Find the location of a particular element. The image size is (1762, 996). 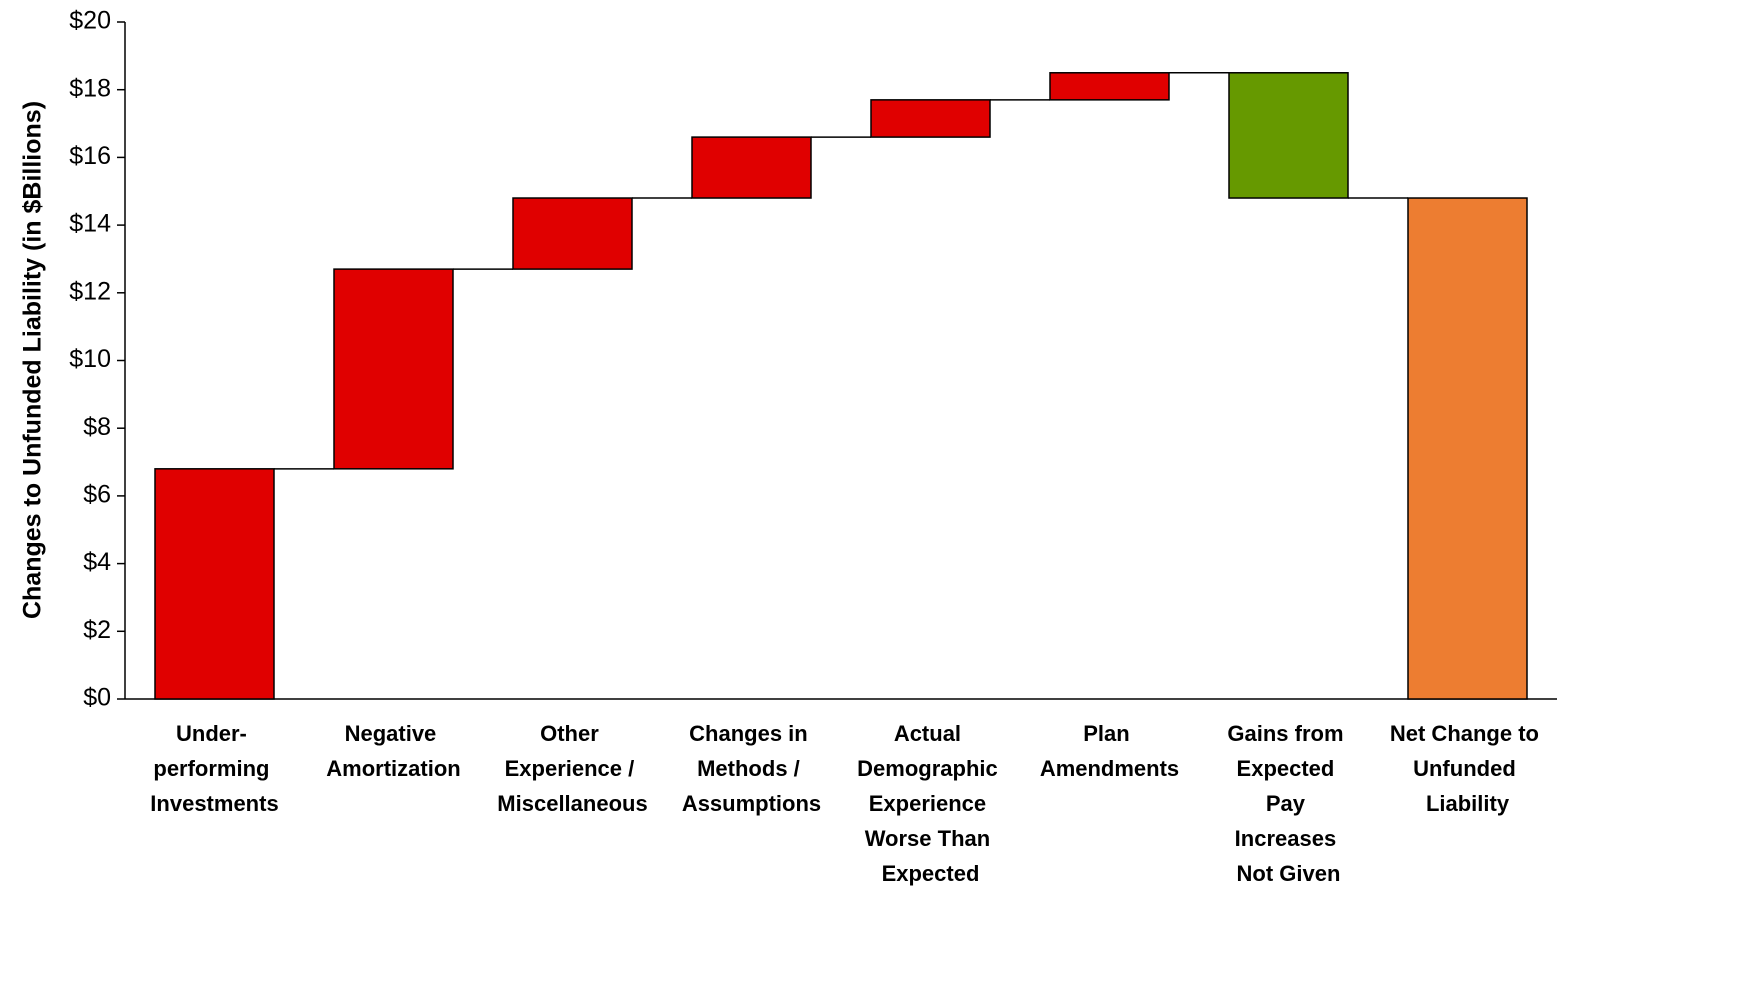

y-tick-label: $18 is located at coordinates (90, 88).